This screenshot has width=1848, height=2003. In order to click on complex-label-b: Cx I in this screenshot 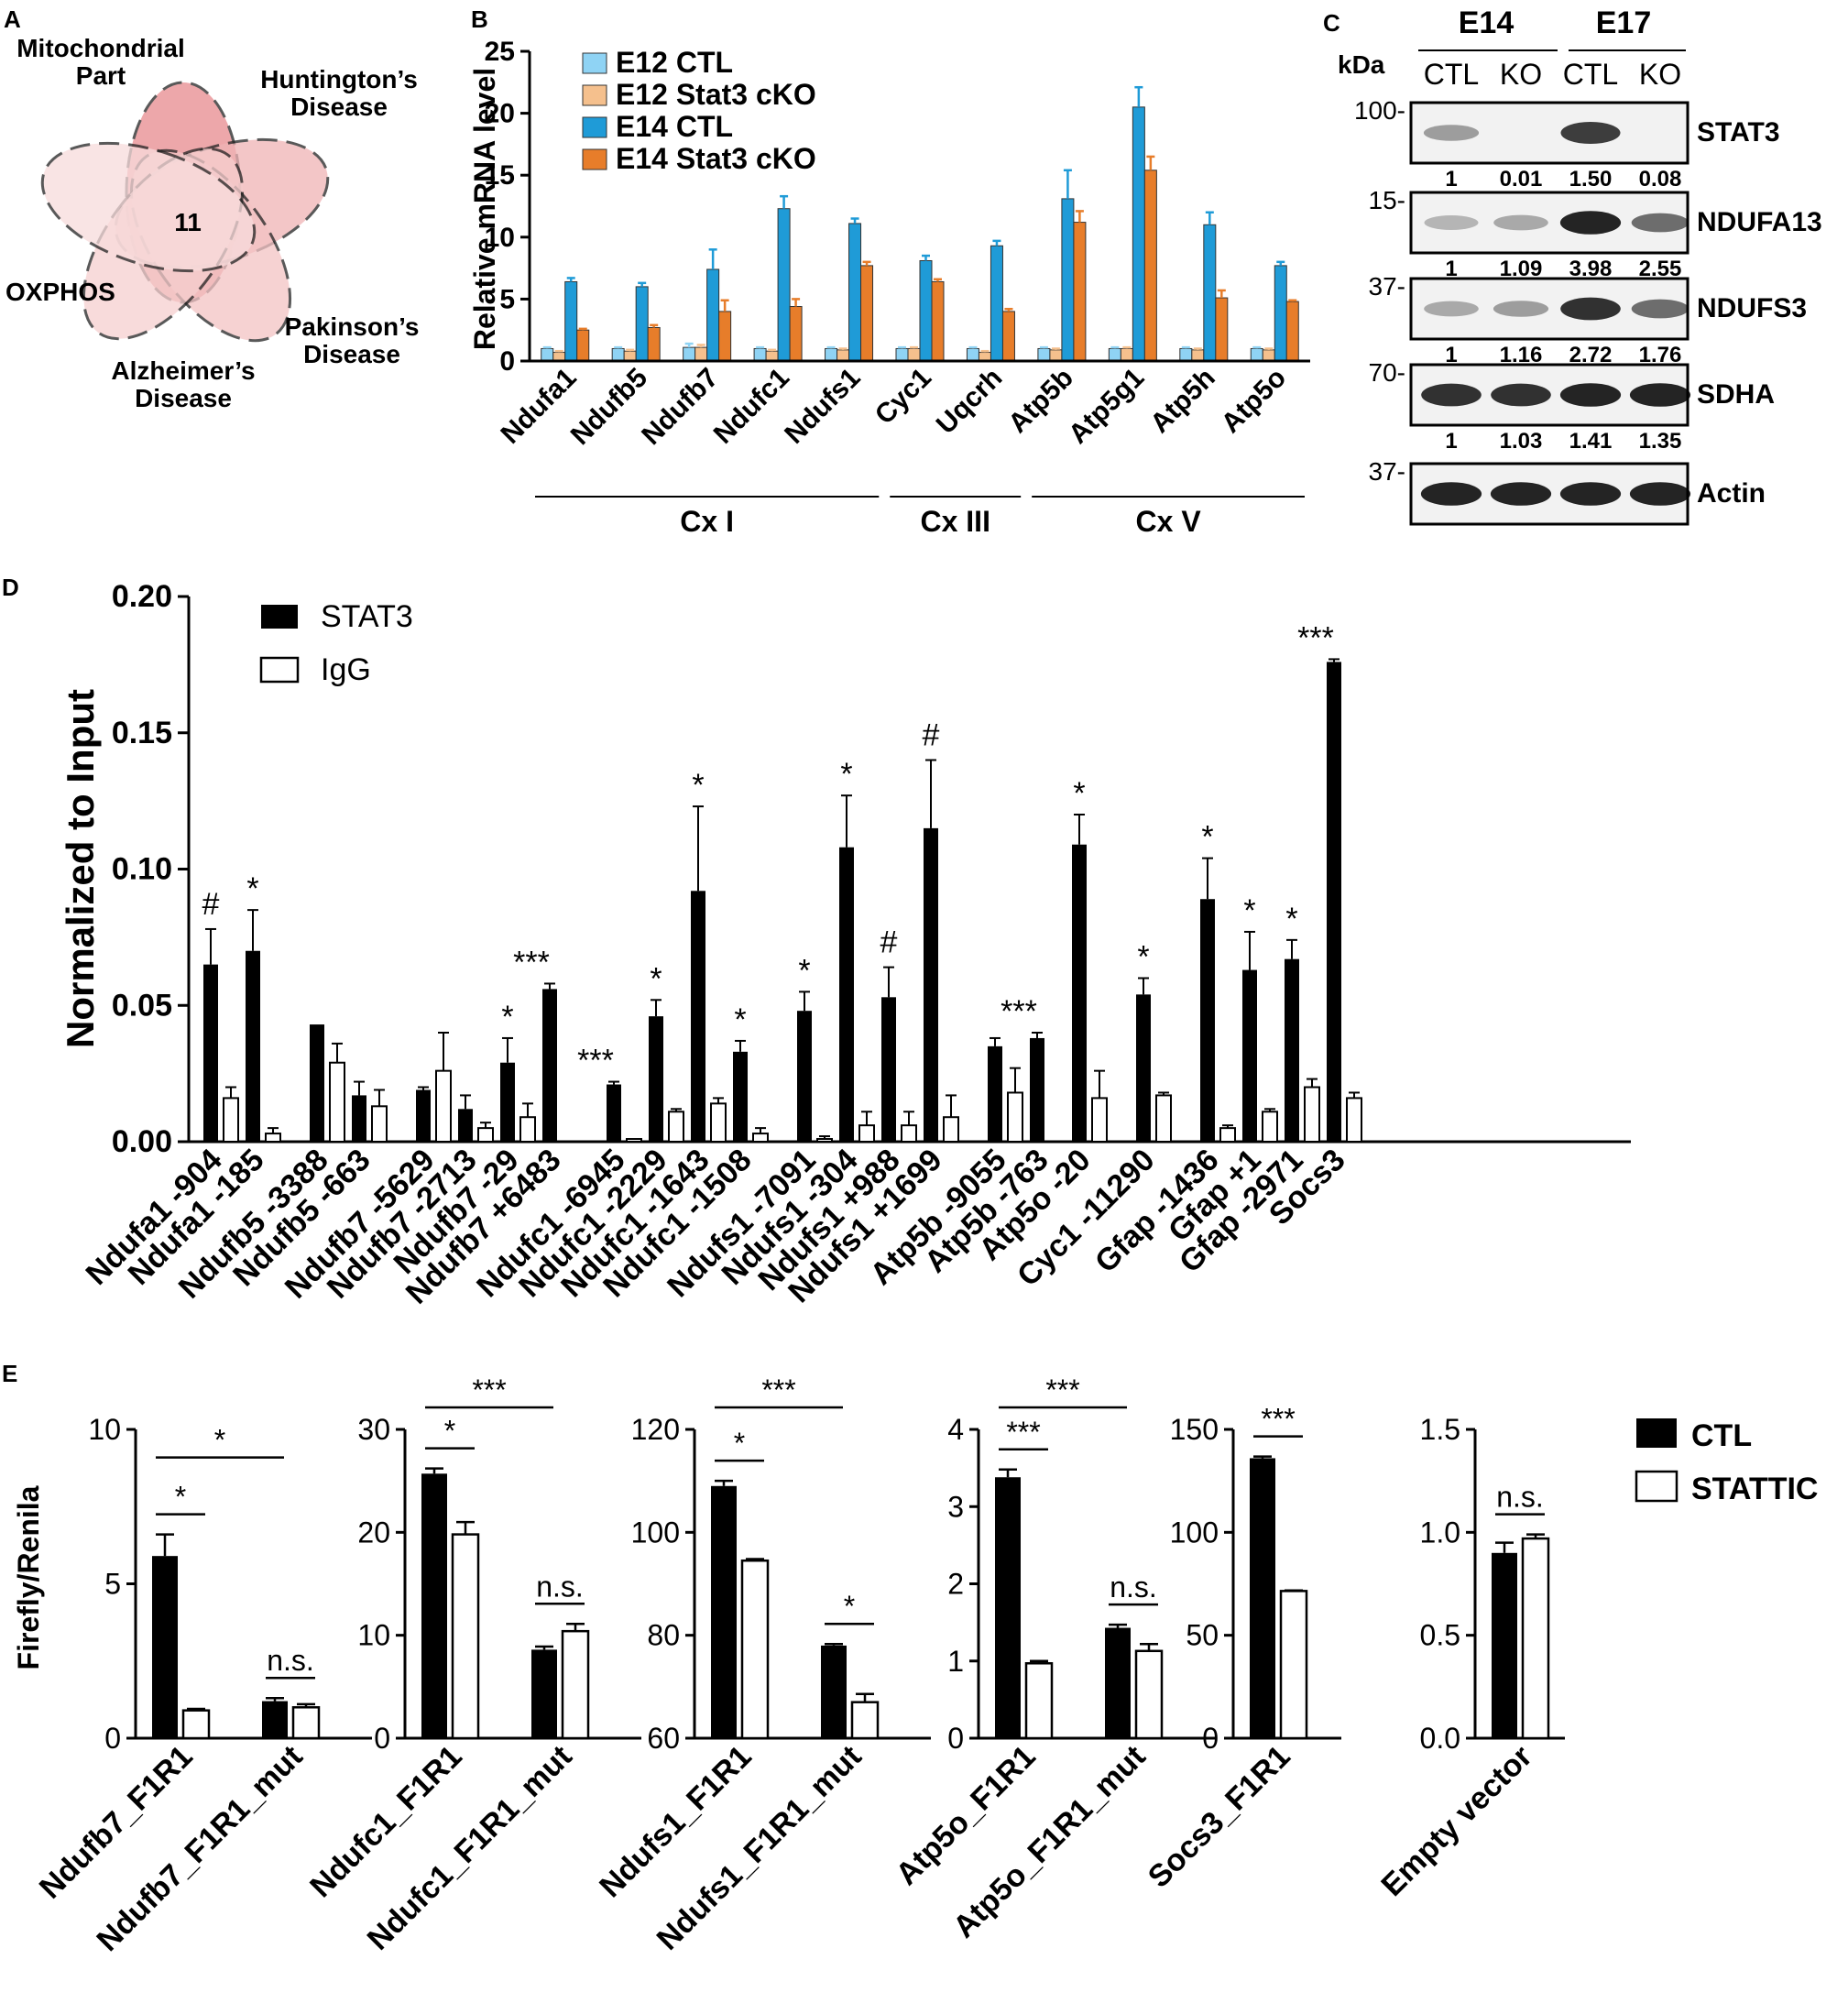, I will do `click(707, 521)`.